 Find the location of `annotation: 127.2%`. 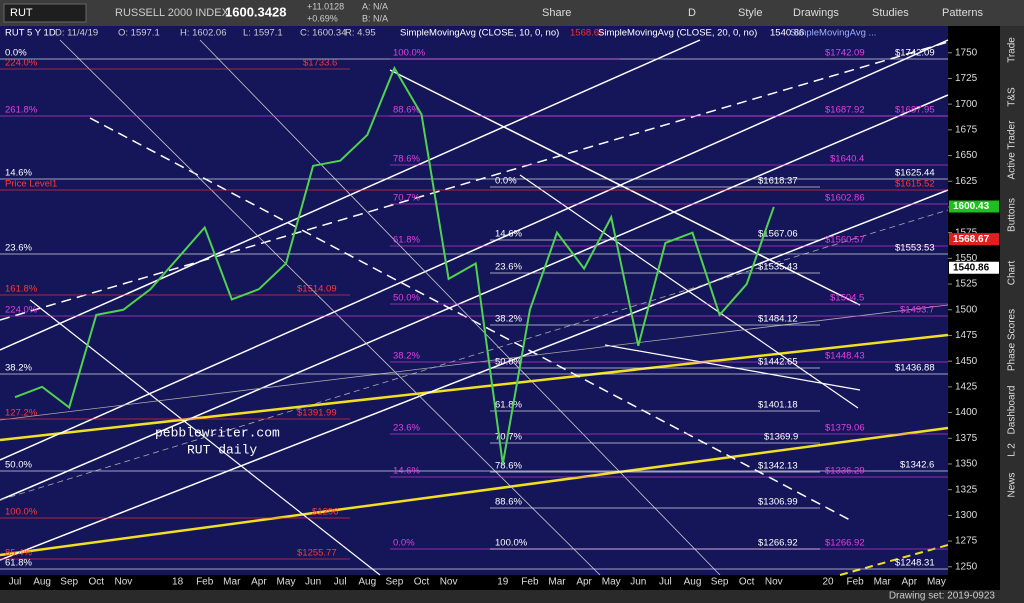

annotation: 127.2% is located at coordinates (21, 413).